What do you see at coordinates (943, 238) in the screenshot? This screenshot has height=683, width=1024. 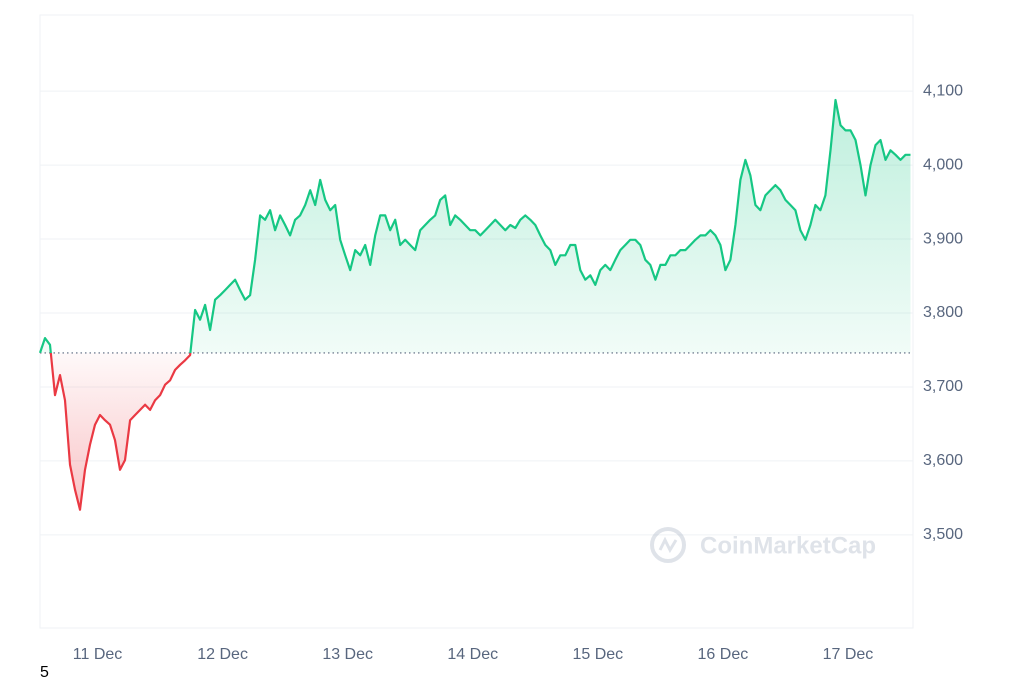 I see `y-tick-label: 3,900` at bounding box center [943, 238].